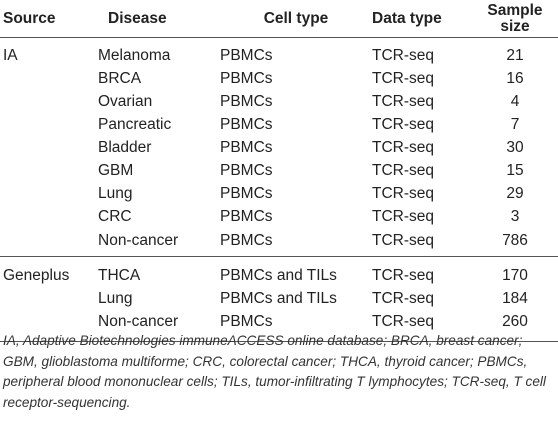 Image resolution: width=558 pixels, height=421 pixels. What do you see at coordinates (515, 271) in the screenshot?
I see `sample-size-cell: 170` at bounding box center [515, 271].